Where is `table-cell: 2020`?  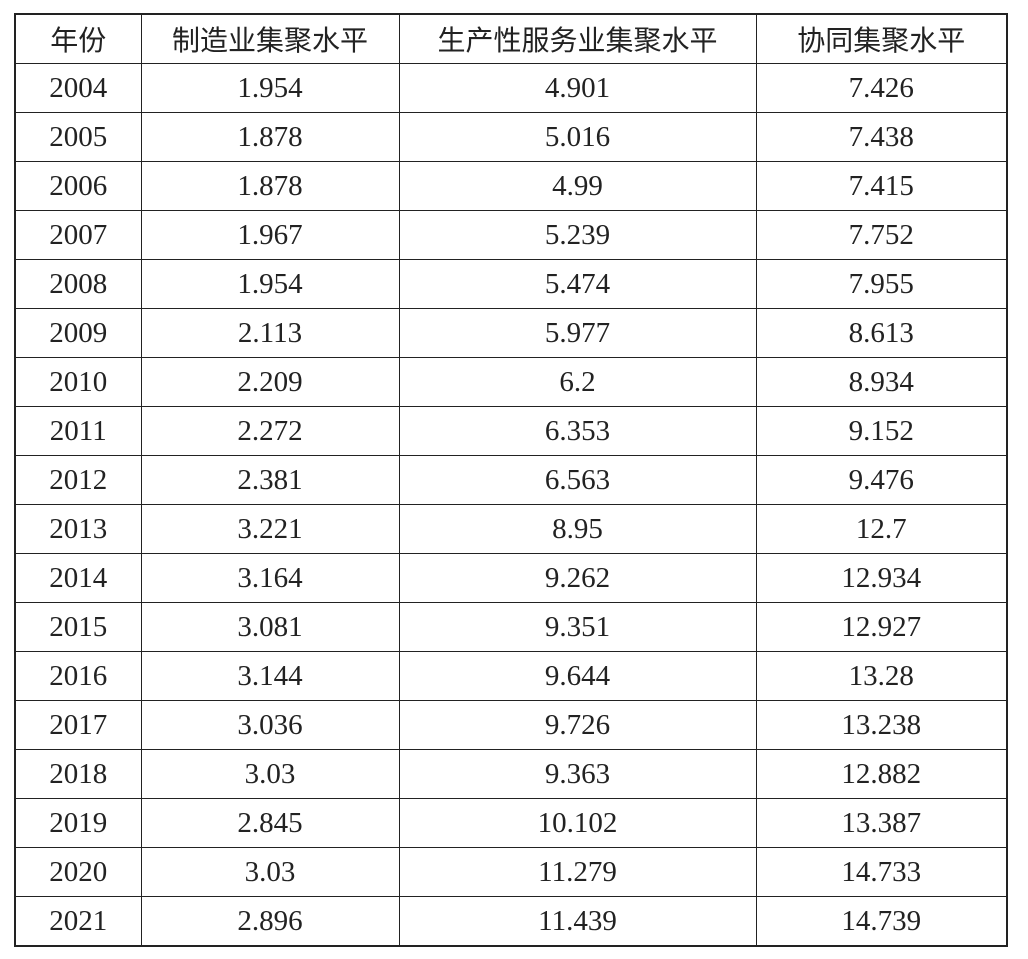
table-cell: 2020 is located at coordinates (78, 872).